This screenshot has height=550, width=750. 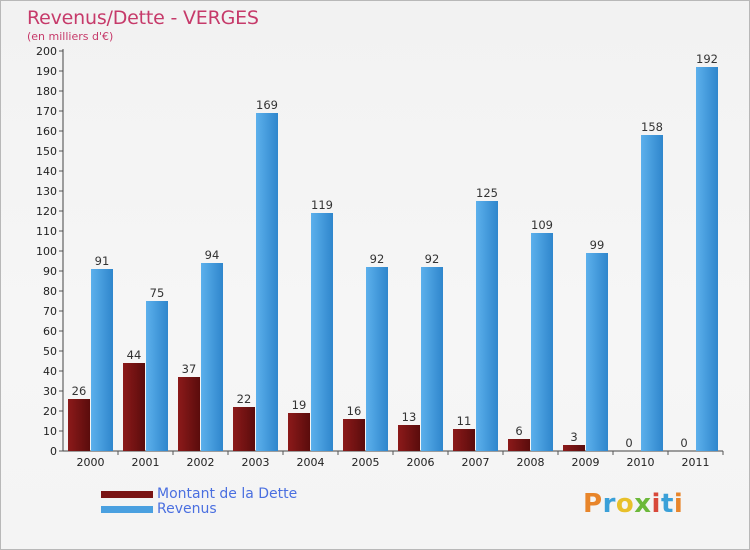 What do you see at coordinates (256, 462) in the screenshot?
I see `x-tick-label: 2003` at bounding box center [256, 462].